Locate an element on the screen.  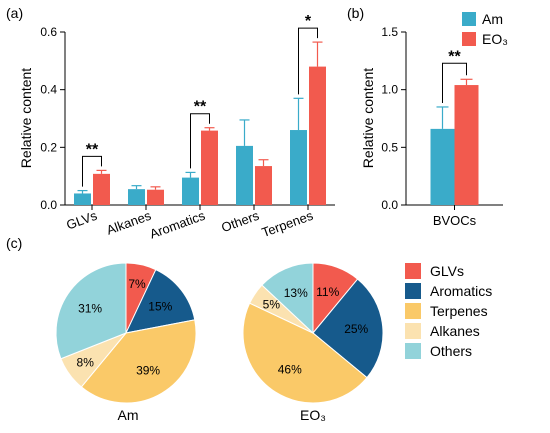
legend-swatch-glvs is located at coordinates (413, 271).